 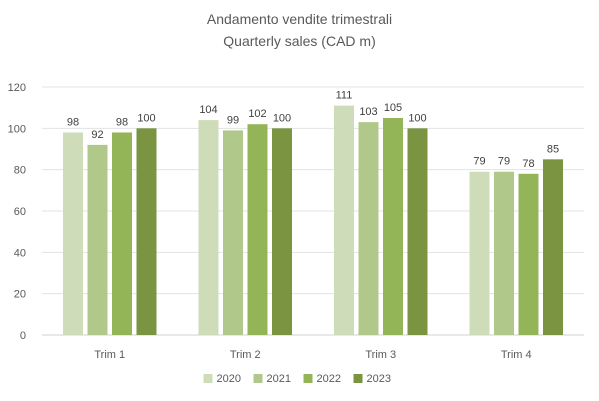 I want to click on bar-trim-1-2023, so click(x=146, y=231).